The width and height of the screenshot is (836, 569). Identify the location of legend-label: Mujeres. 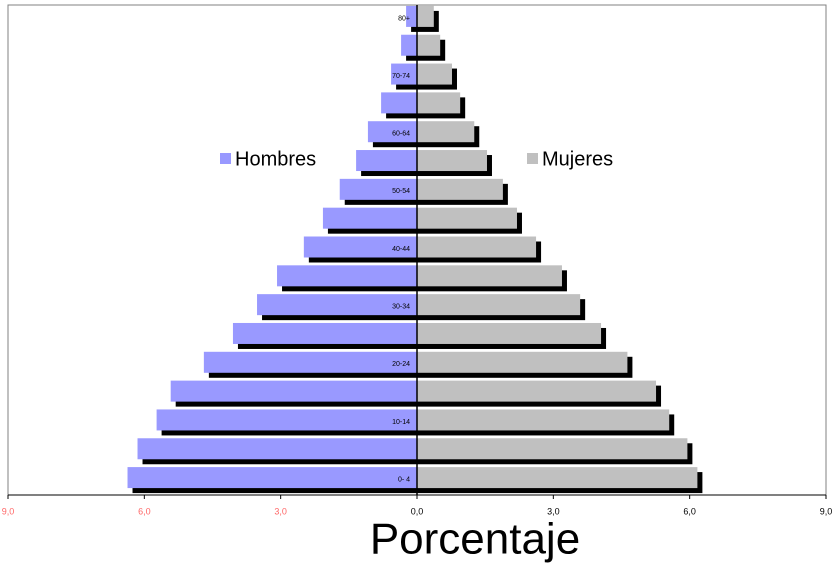
(577, 159).